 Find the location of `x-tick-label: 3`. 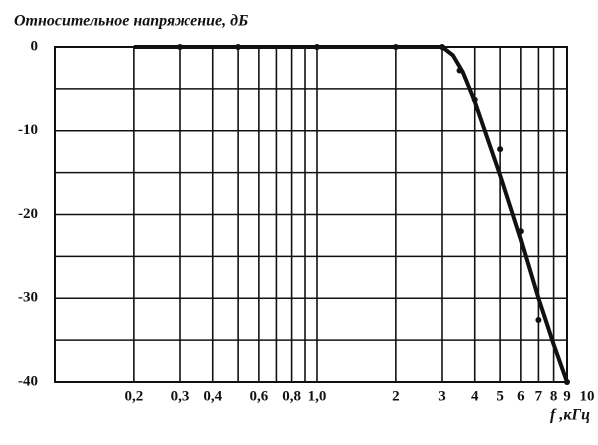

x-tick-label: 3 is located at coordinates (442, 396).